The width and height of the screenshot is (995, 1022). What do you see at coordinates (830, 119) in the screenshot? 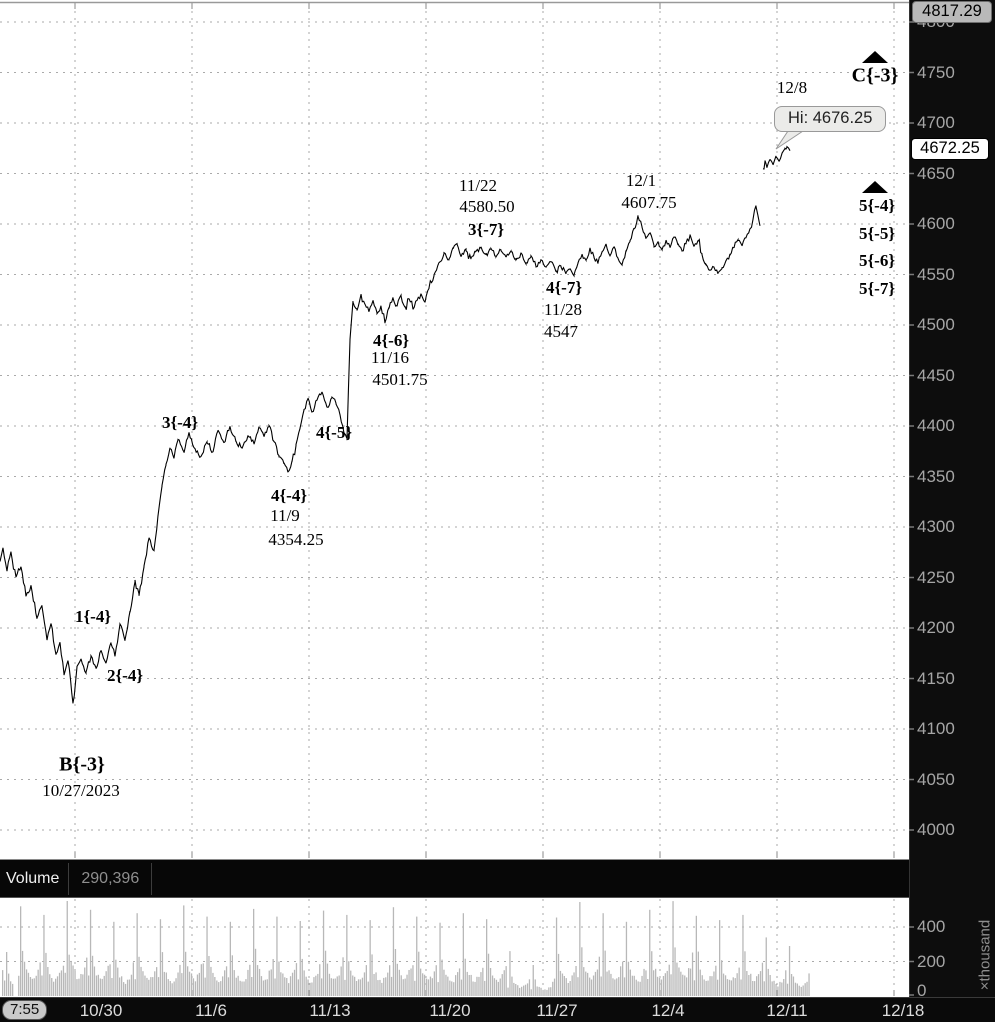
I see `high-tooltip-callout: Hi: 4676.25` at bounding box center [830, 119].